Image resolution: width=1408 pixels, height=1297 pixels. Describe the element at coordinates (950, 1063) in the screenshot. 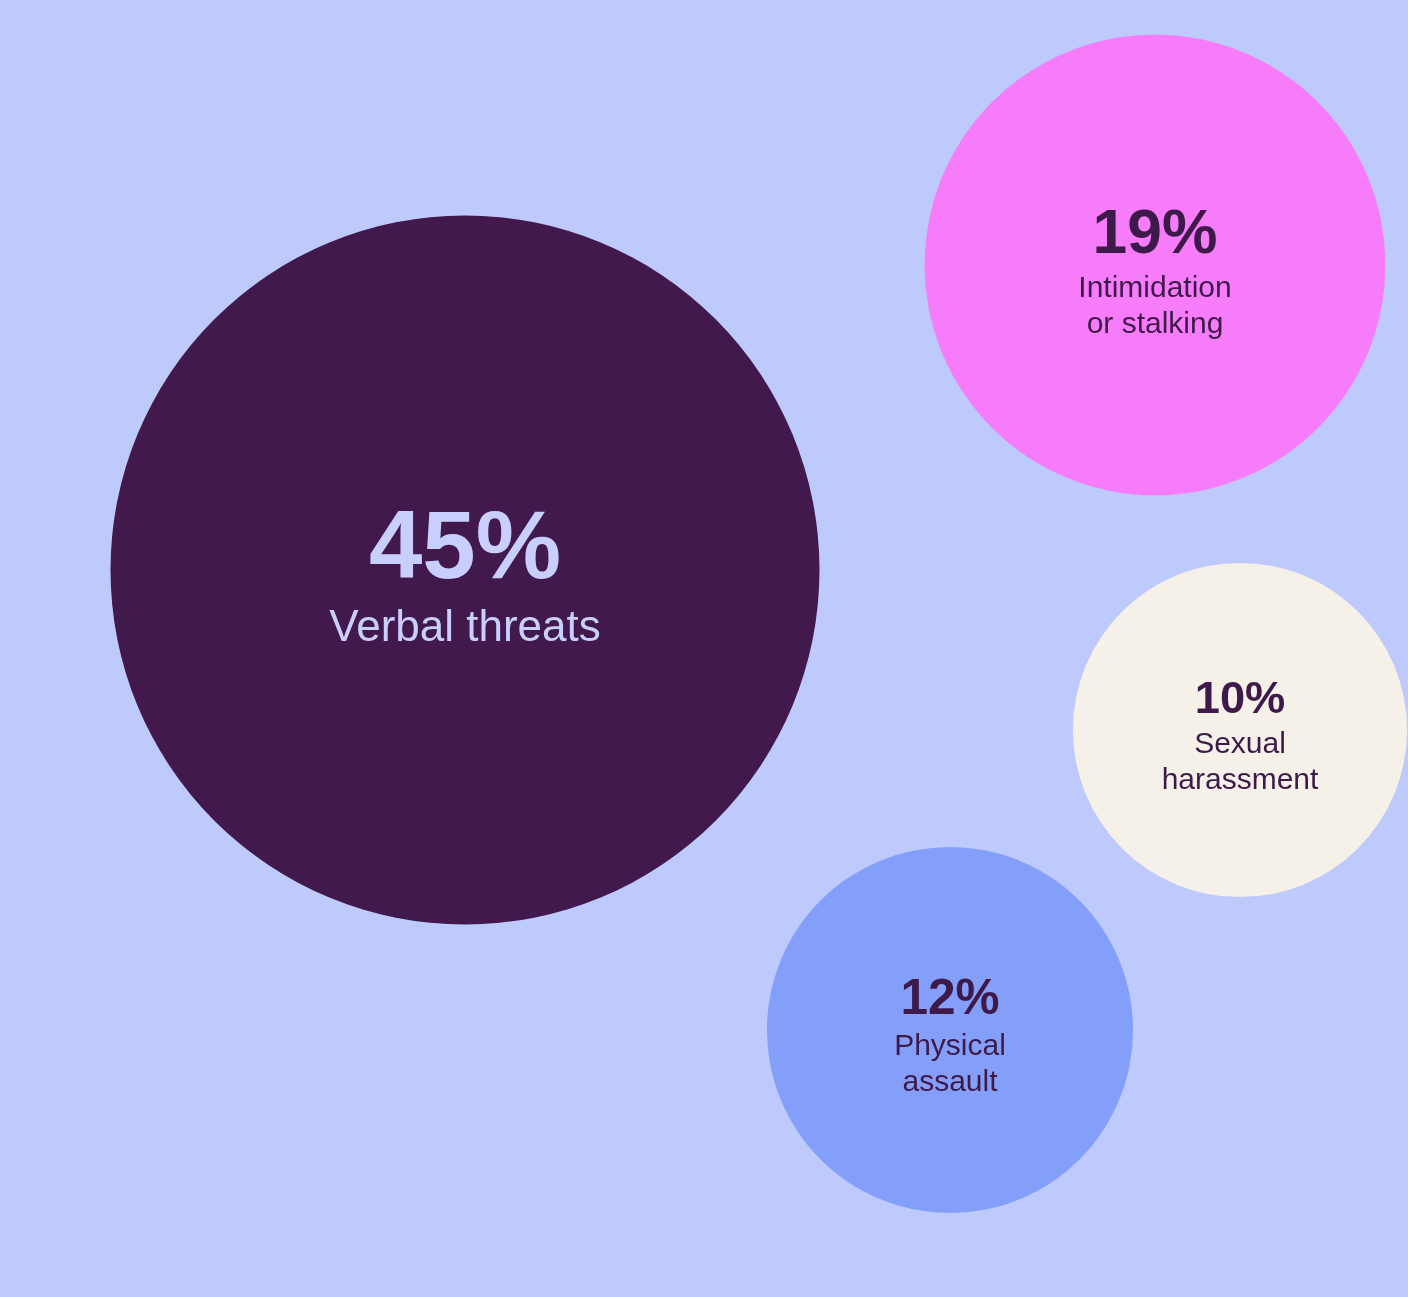

I see `category-label: Physical assault` at that location.